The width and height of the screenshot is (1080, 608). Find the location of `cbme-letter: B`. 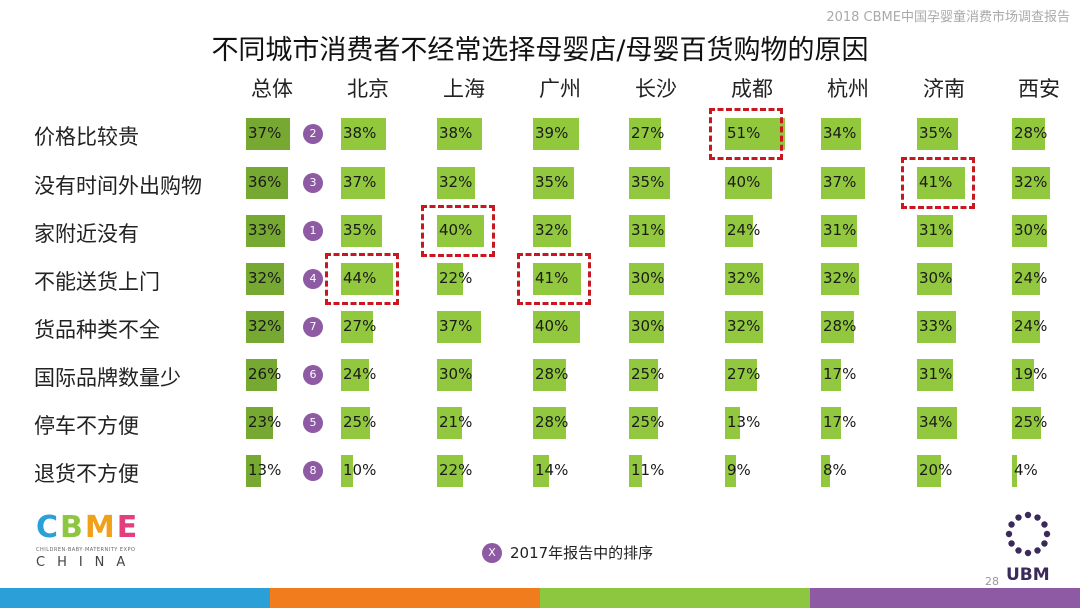

cbme-letter: B is located at coordinates (71, 527).